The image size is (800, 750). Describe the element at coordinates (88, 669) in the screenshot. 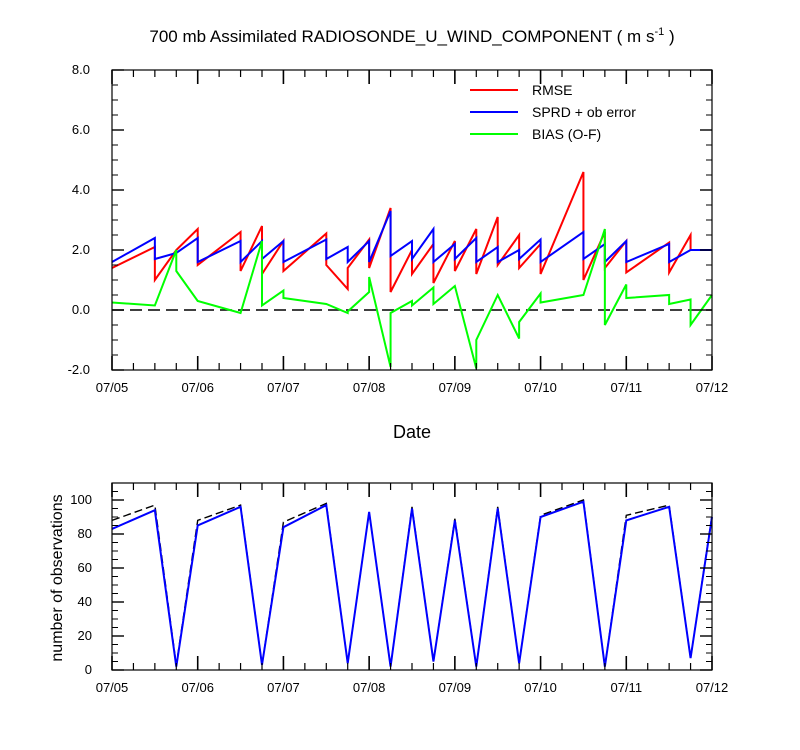

I see `bottom-y-tick-label: 0` at that location.